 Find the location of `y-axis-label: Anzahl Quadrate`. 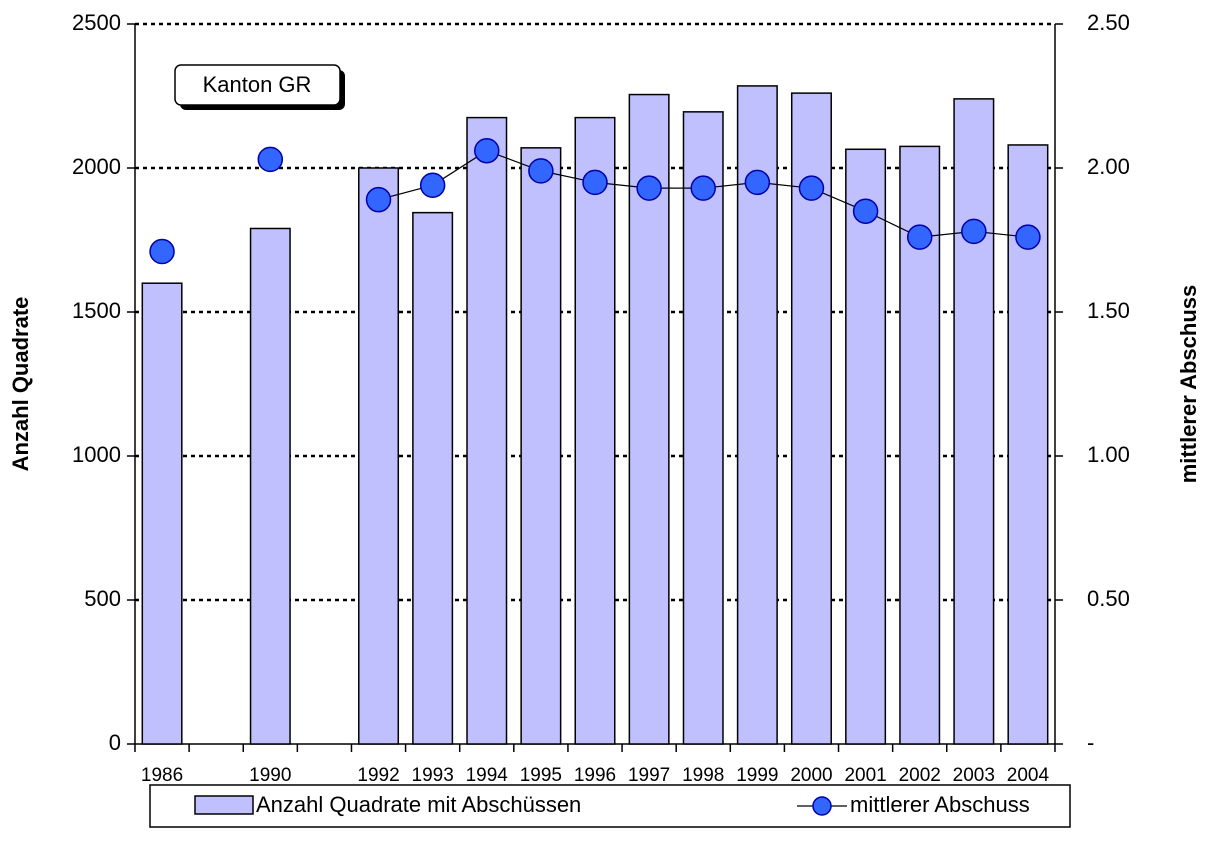

y-axis-label: Anzahl Quadrate is located at coordinates (20, 384).